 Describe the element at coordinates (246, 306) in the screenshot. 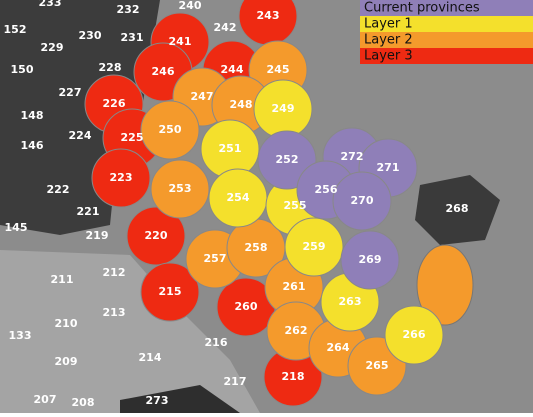

I see `province-label: 260` at that location.